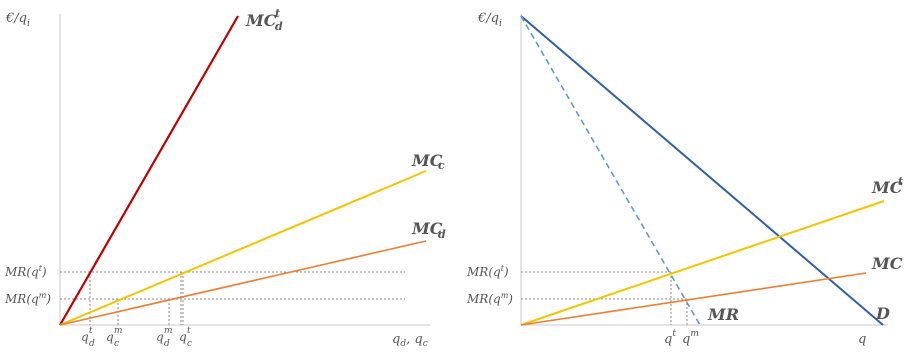 Image resolution: width=910 pixels, height=352 pixels. I want to click on label-mc-t: MC t, so click(887, 186).